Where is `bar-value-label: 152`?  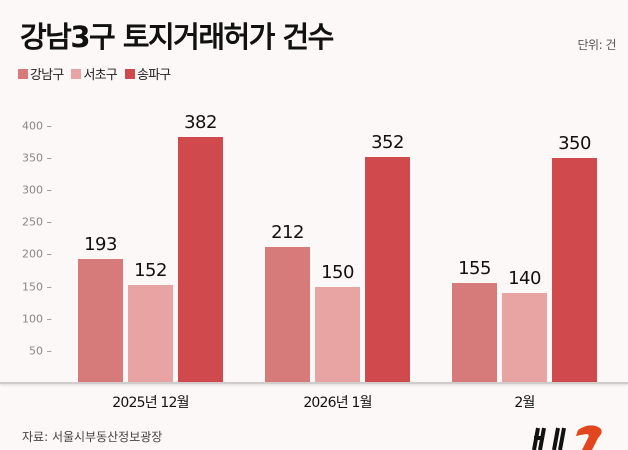 bar-value-label: 152 is located at coordinates (150, 271).